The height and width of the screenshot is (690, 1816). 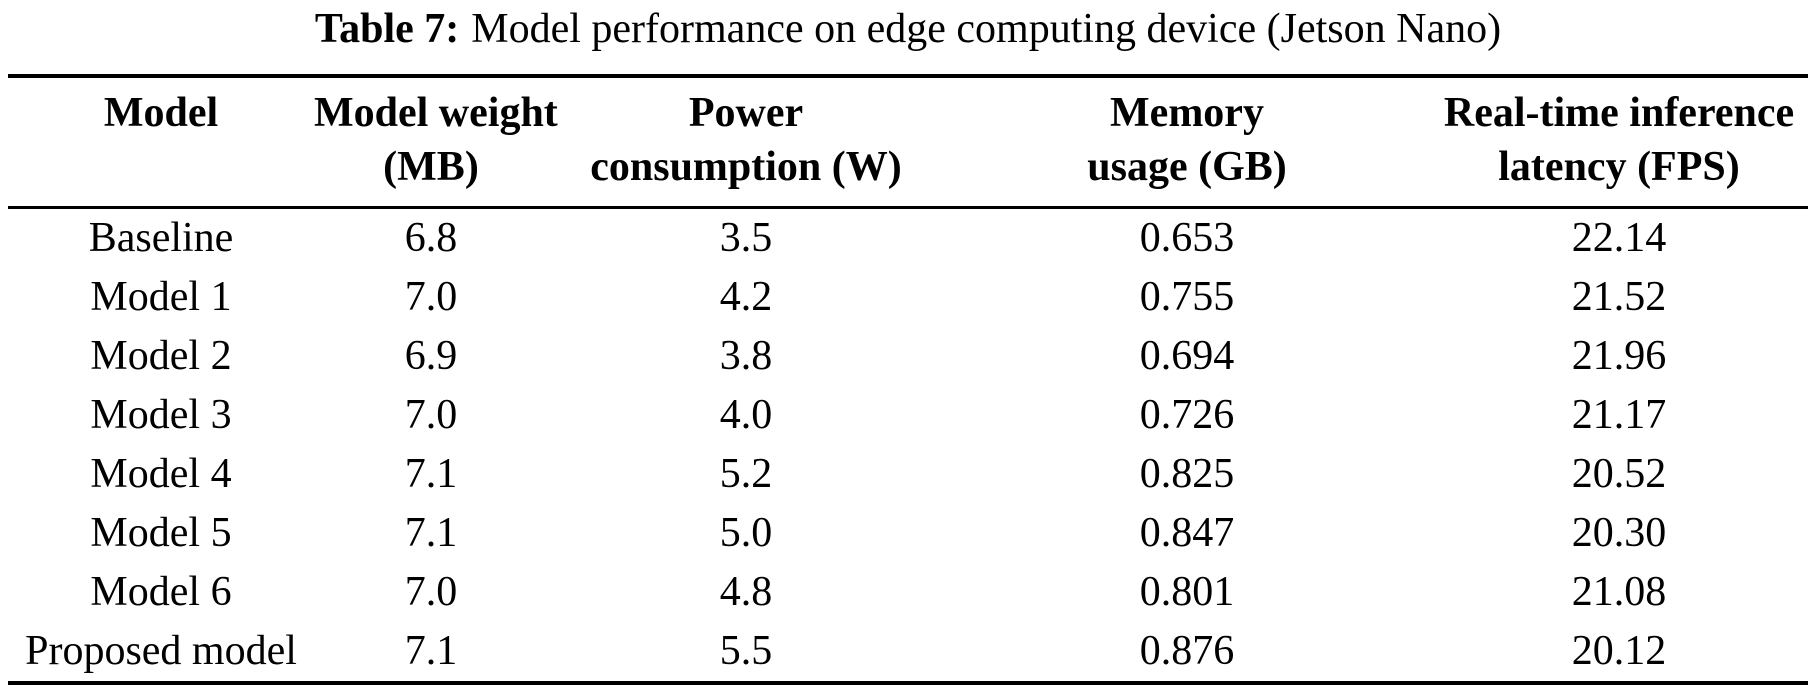 What do you see at coordinates (161, 651) in the screenshot?
I see `model-name-cell: Proposed model` at bounding box center [161, 651].